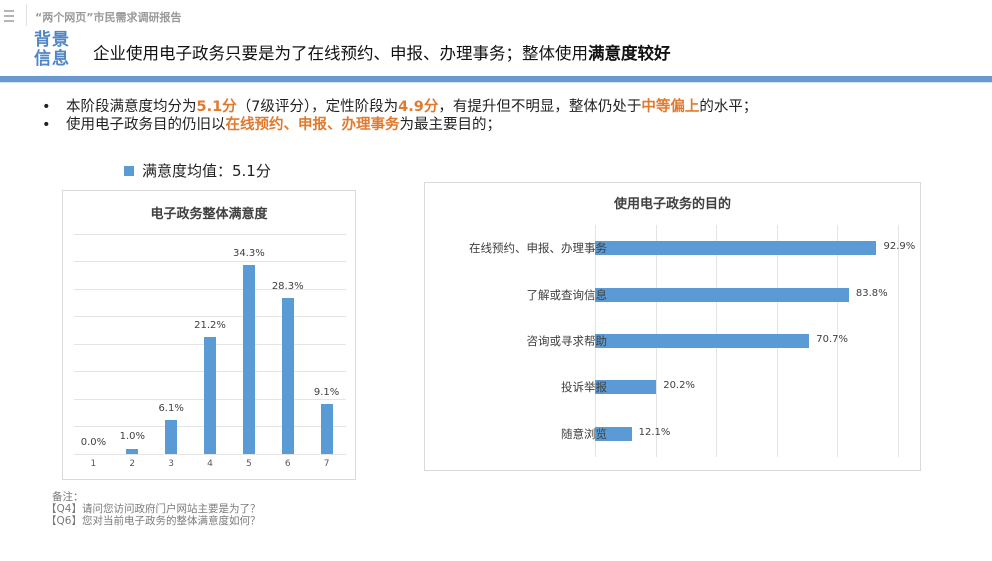 This screenshot has height=561, width=992. Describe the element at coordinates (326, 464) in the screenshot. I see `x-tick-label: 7` at that location.